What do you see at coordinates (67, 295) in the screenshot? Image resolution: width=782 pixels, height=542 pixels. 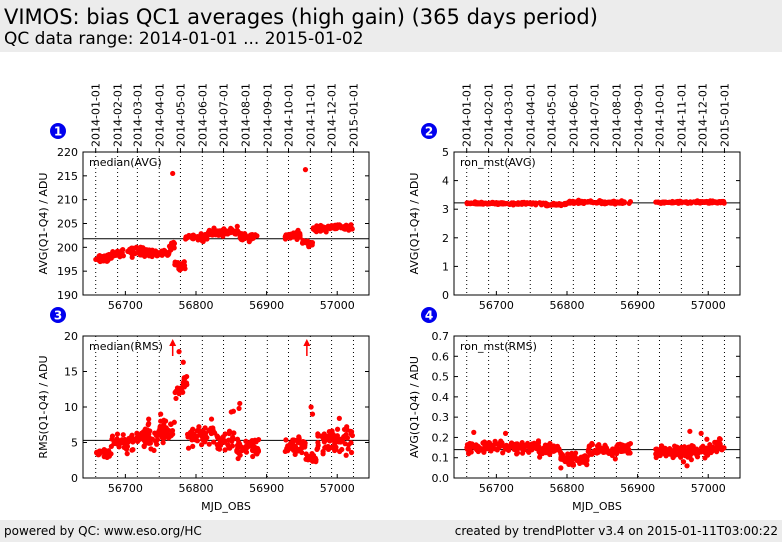 I see `y-tick-label: 190` at bounding box center [67, 295].